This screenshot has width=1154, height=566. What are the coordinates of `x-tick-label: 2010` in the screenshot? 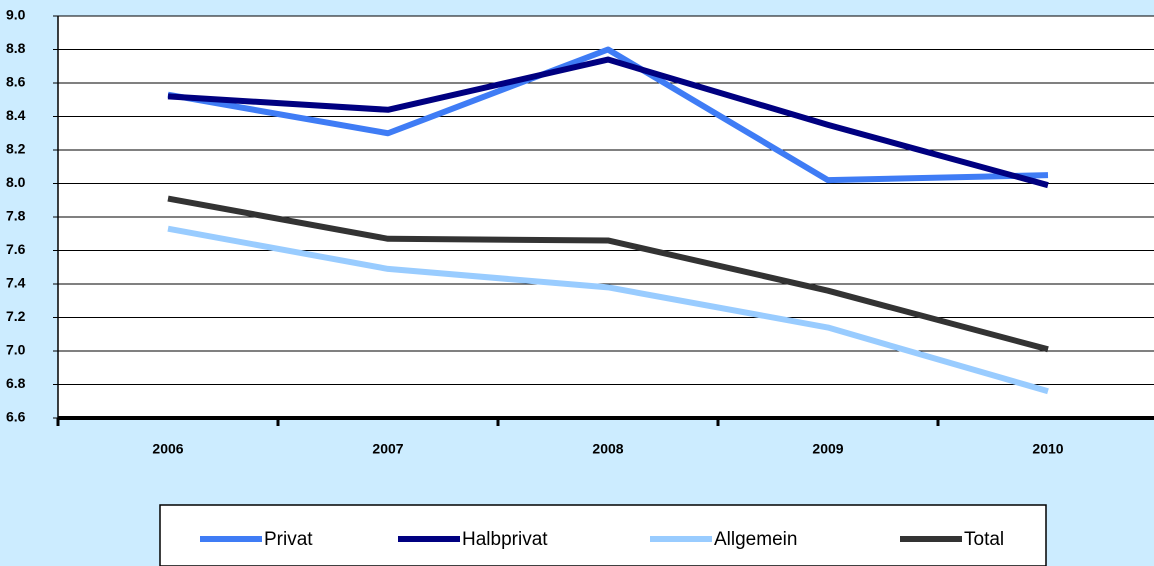 It's located at (1047, 449).